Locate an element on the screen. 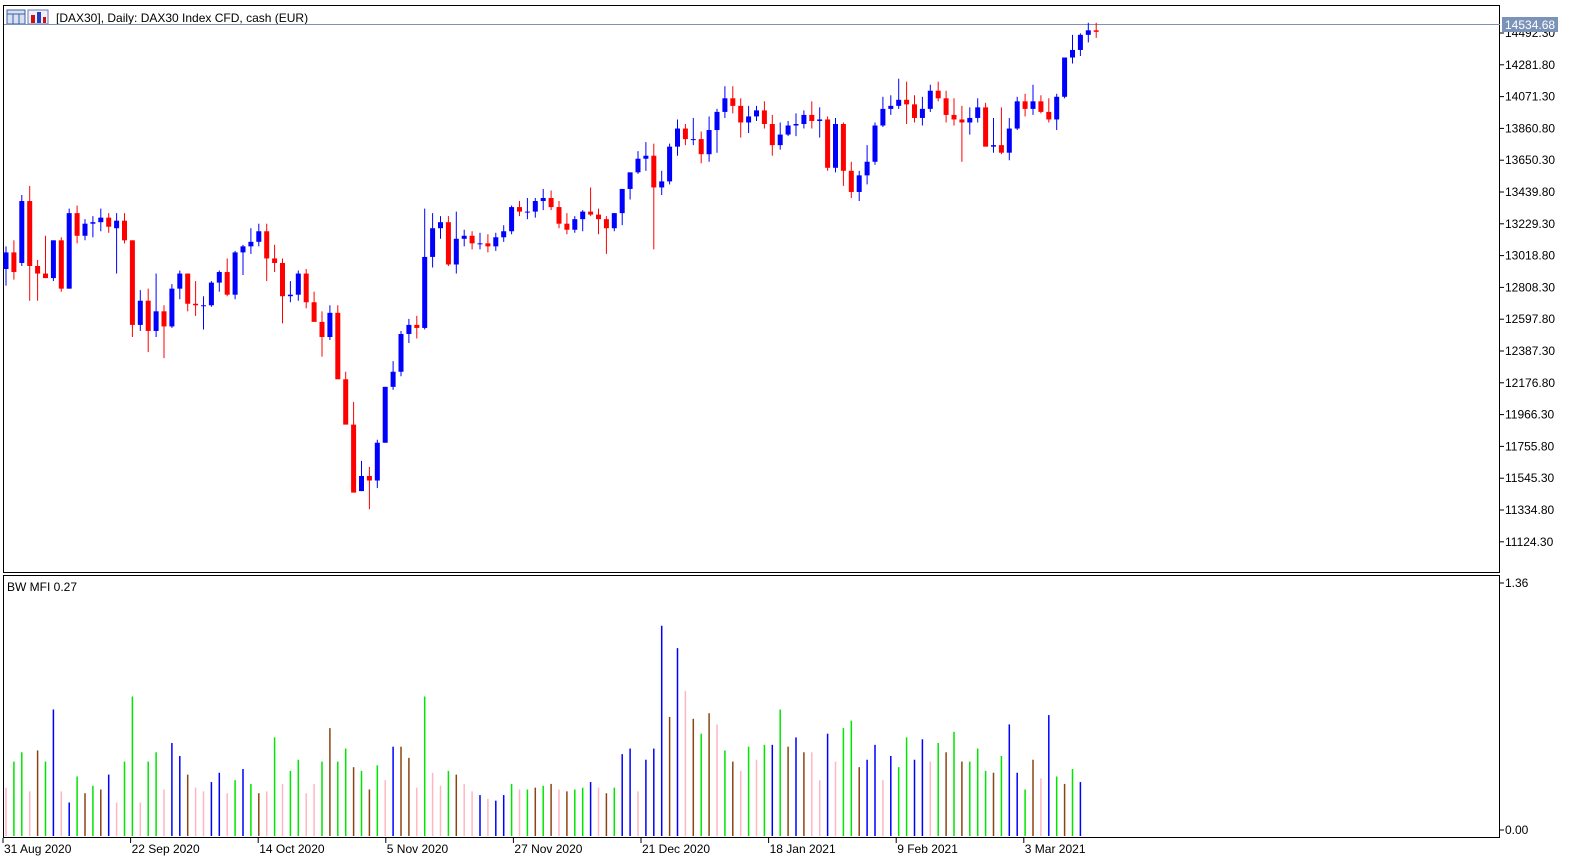  time-axis-label: 14 Oct 2020 is located at coordinates (292, 849).